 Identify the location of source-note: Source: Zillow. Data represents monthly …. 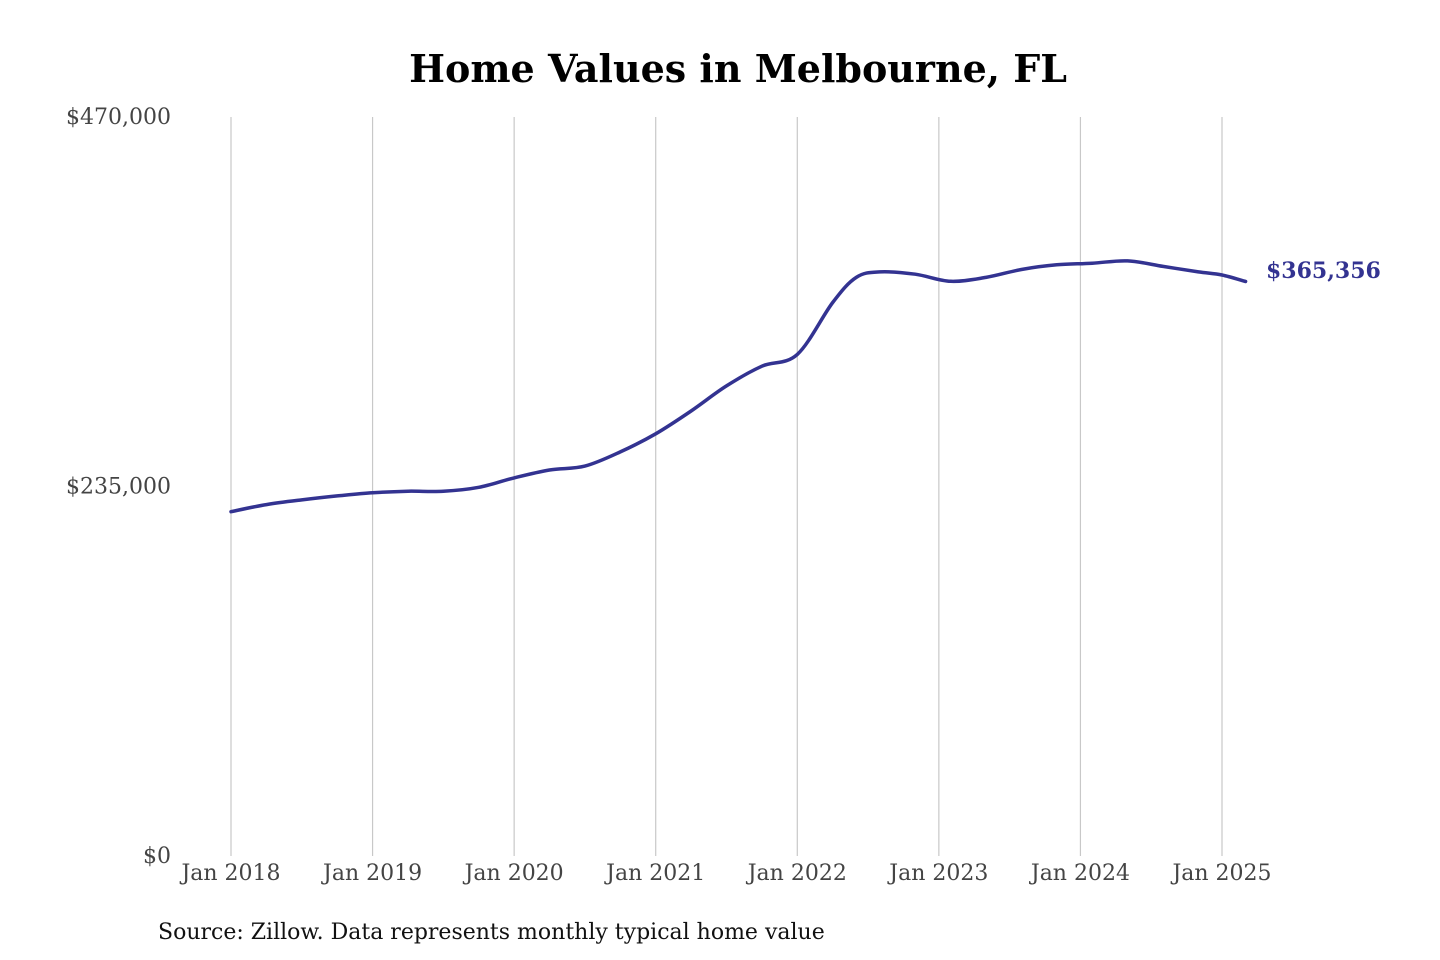
(491, 932).